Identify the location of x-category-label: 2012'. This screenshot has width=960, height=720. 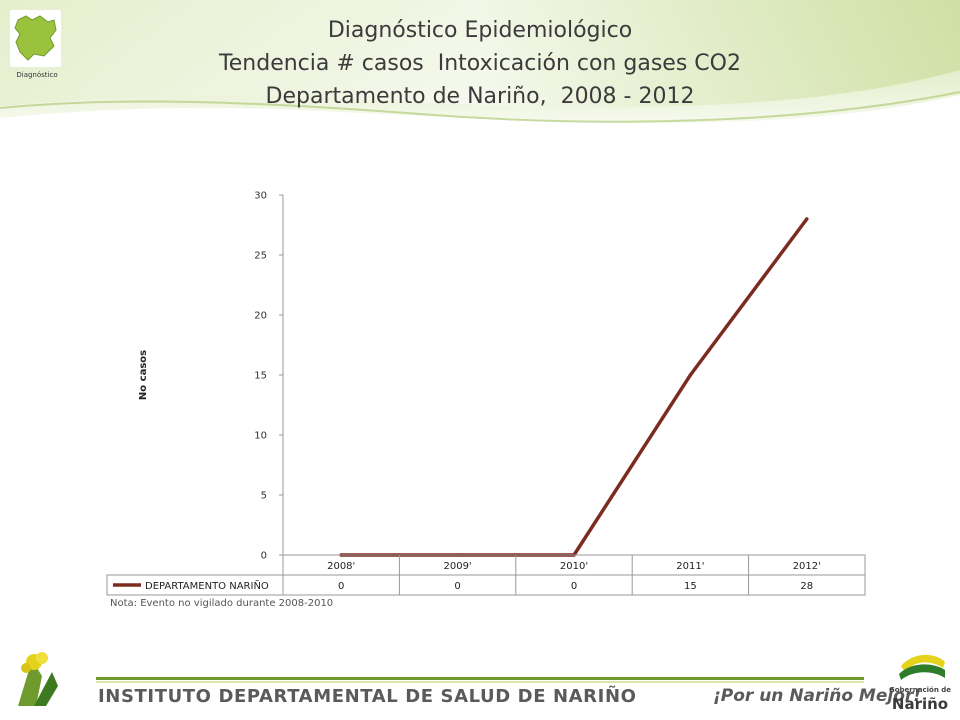
(807, 566).